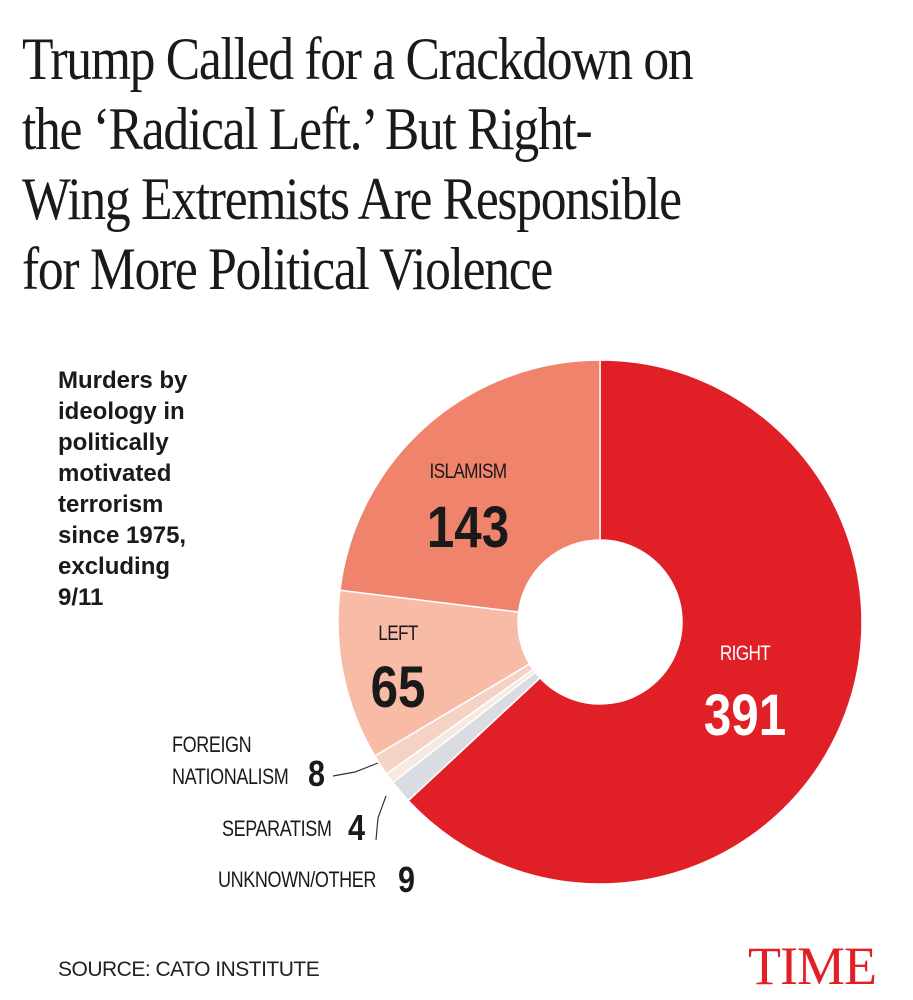 The image size is (913, 1000). Describe the element at coordinates (470, 486) in the screenshot. I see `slice-islamism` at that location.